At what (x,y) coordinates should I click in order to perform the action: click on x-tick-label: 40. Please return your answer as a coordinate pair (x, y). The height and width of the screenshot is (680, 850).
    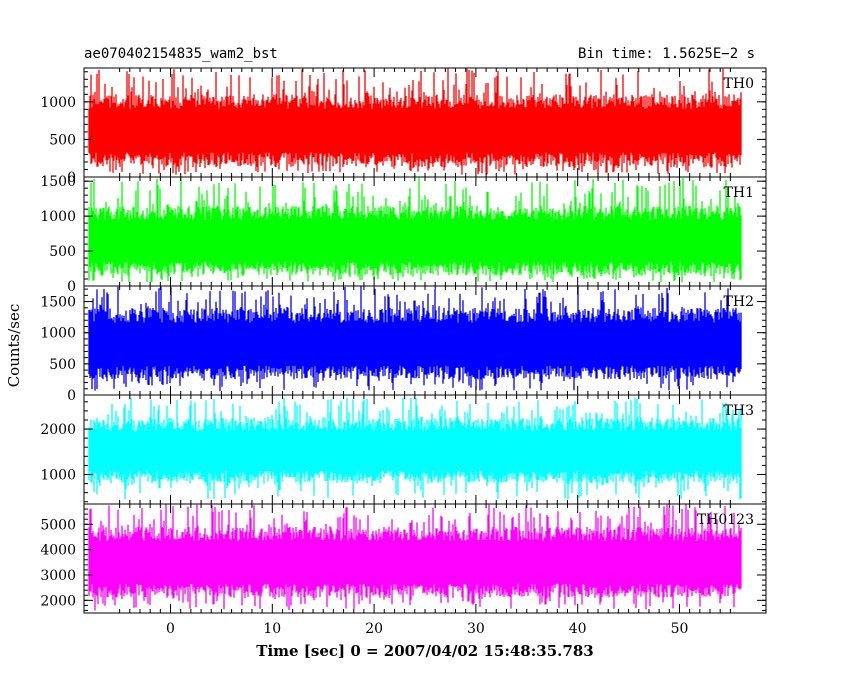
    Looking at the image, I should click on (578, 629).